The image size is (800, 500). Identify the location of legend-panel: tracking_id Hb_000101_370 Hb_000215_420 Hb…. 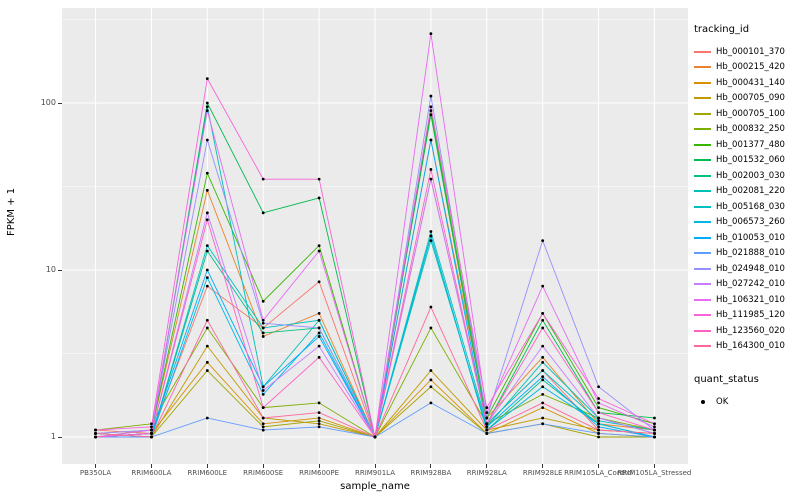
(746, 217).